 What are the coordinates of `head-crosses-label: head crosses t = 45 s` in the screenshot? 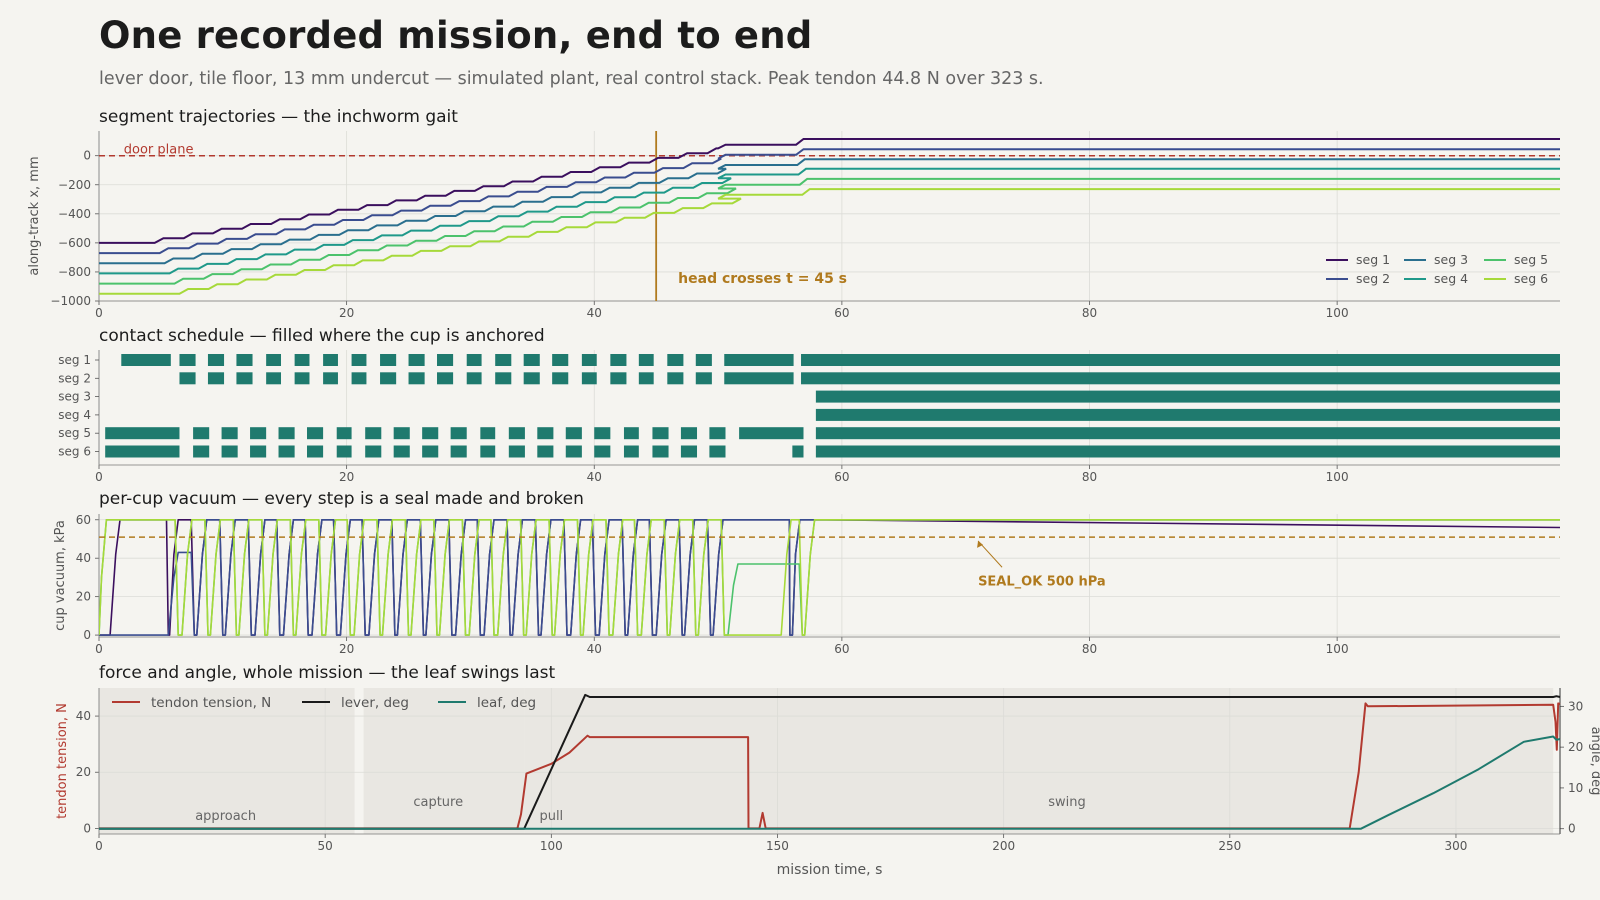 It's located at (762, 279).